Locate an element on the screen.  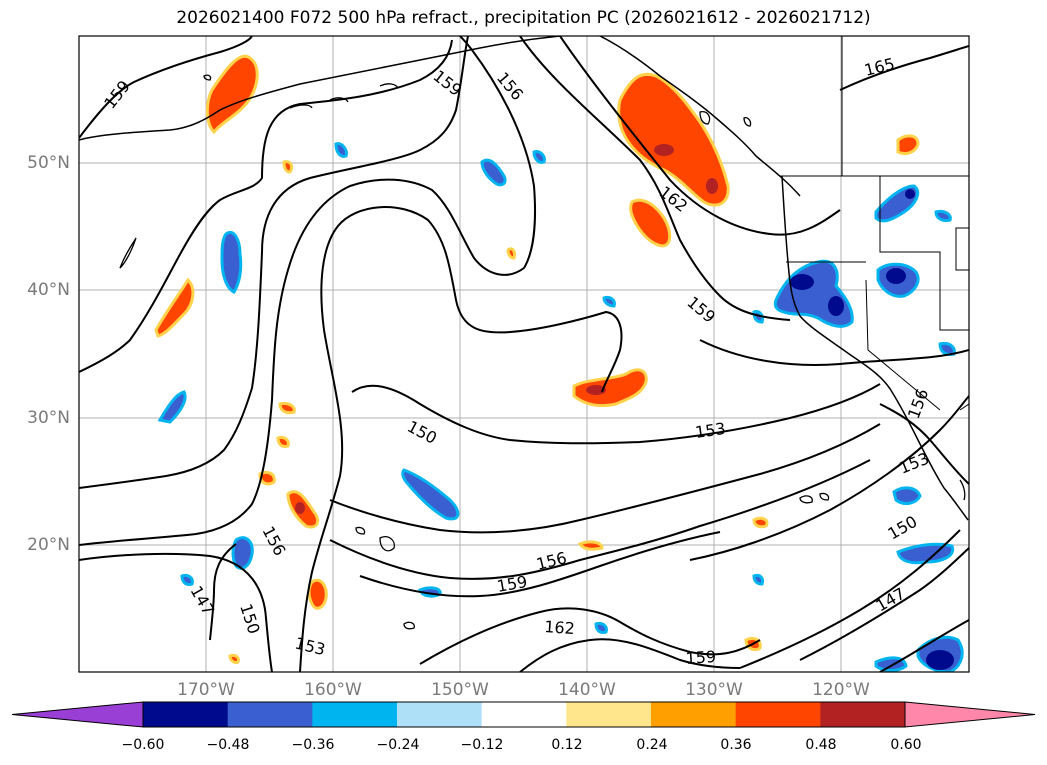
colorbar-tick-label: −0.24 is located at coordinates (398, 745).